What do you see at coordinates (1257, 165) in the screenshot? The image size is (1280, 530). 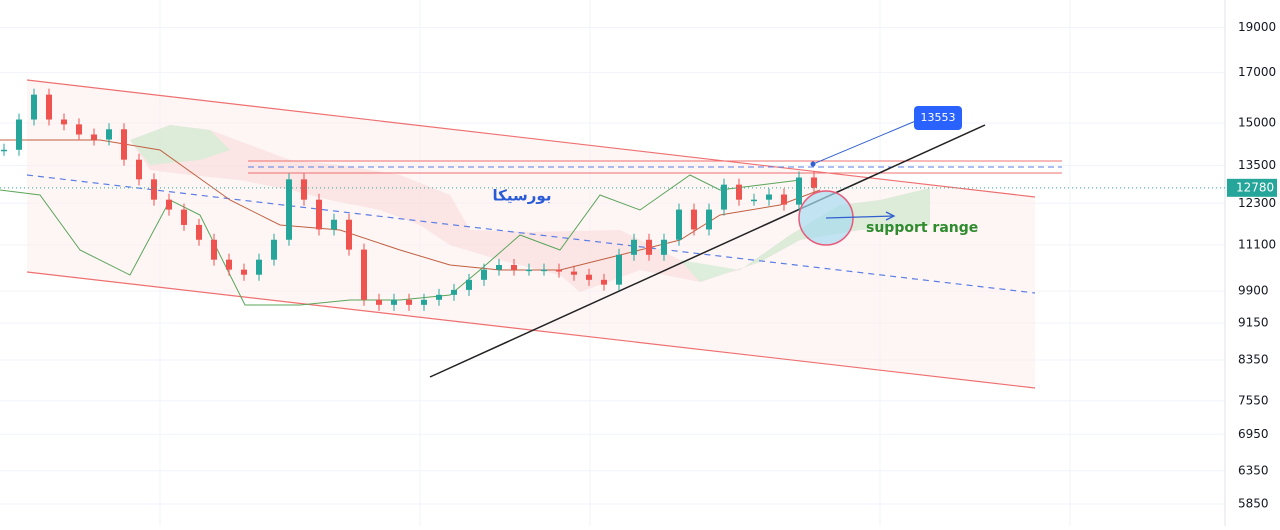 I see `y-tick-label: 13500` at bounding box center [1257, 165].